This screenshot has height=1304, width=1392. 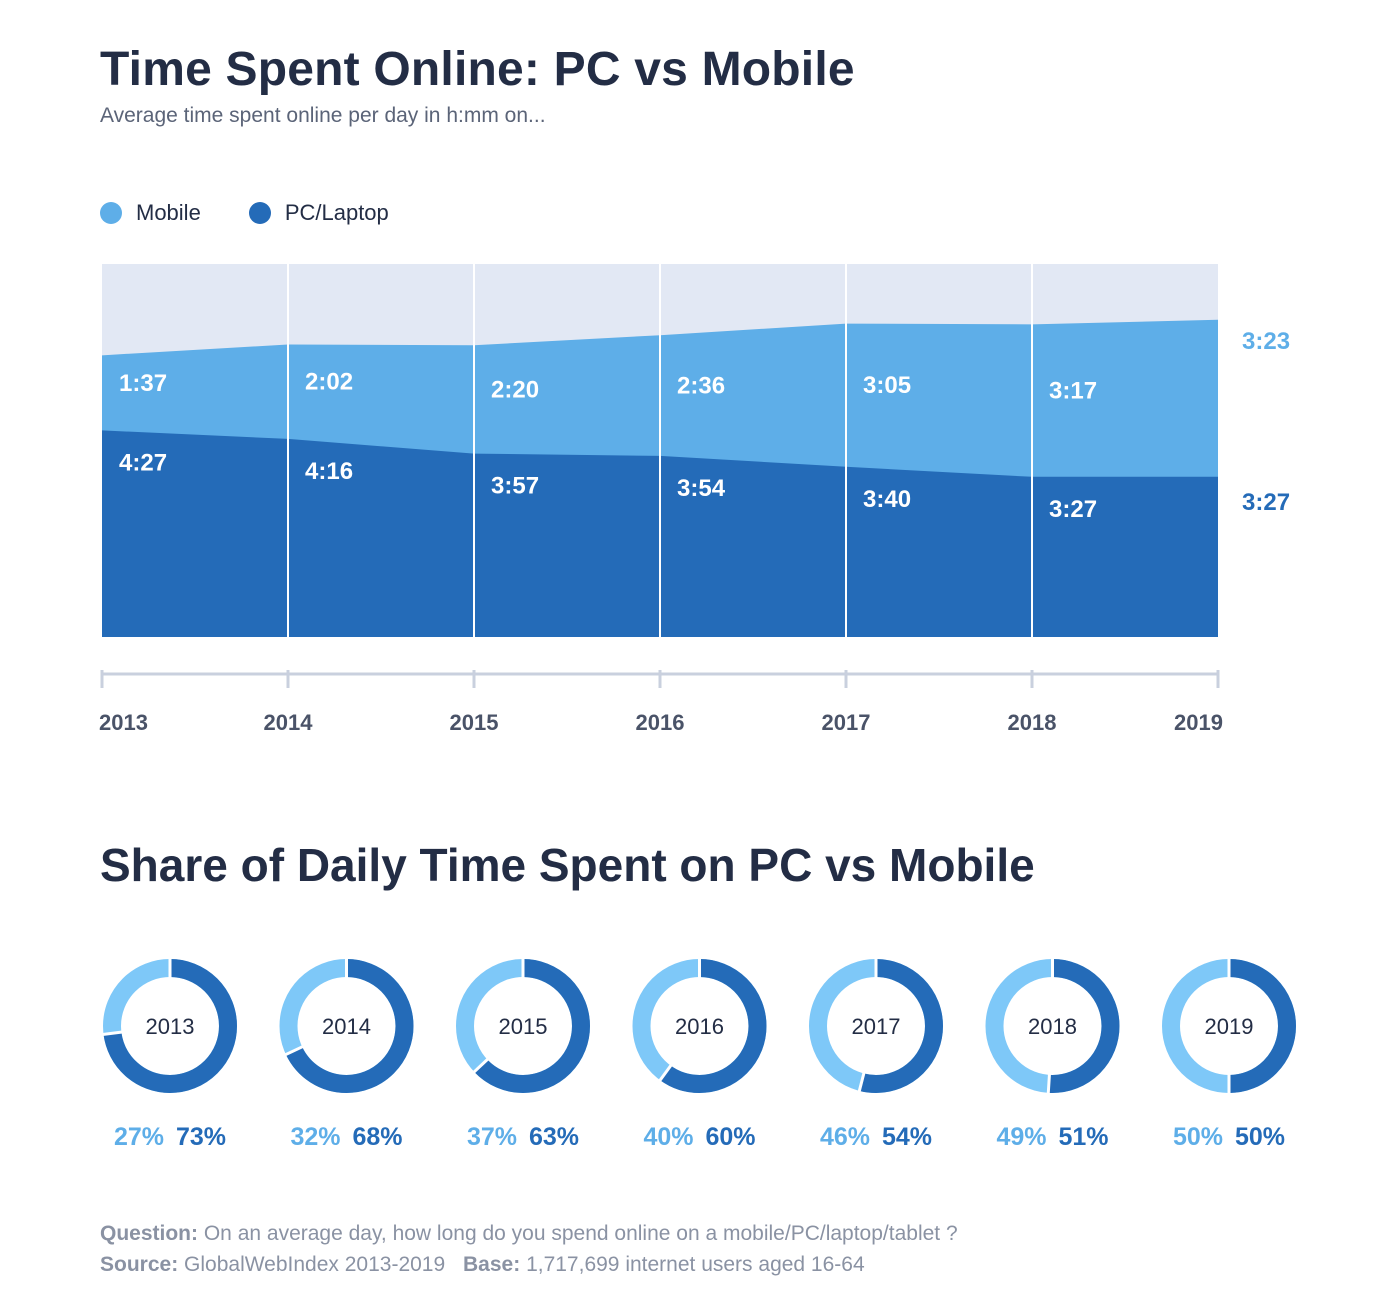 What do you see at coordinates (668, 1137) in the screenshot?
I see `donut-mobile-pct: 40%` at bounding box center [668, 1137].